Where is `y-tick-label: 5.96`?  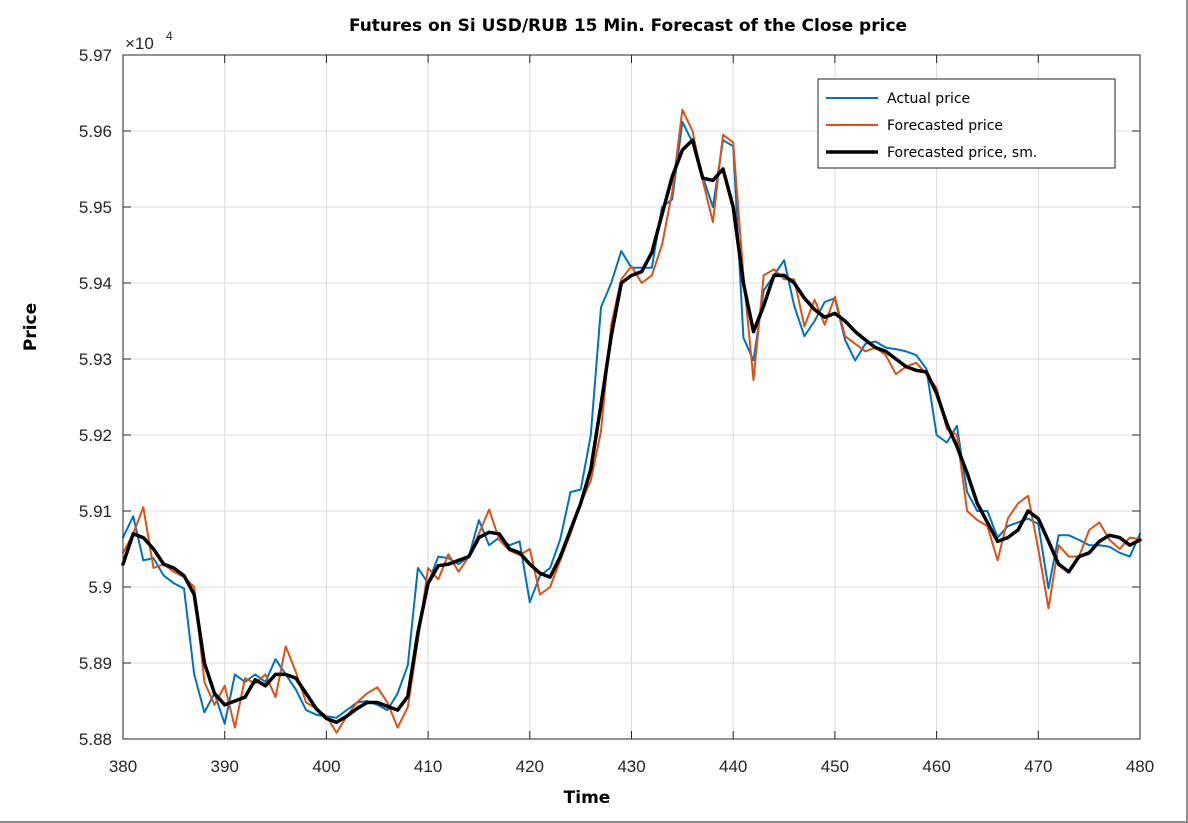
y-tick-label: 5.96 is located at coordinates (95, 131).